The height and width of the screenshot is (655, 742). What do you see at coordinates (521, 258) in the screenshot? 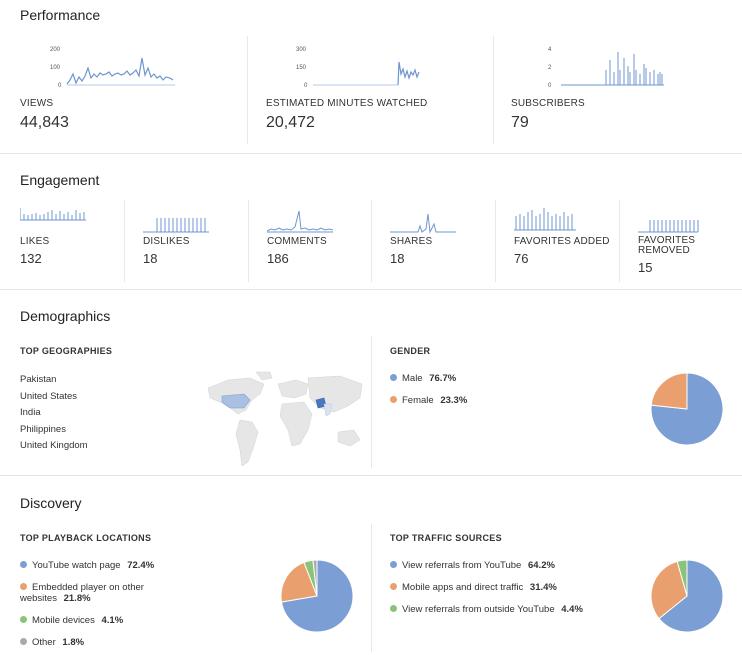
I see `favorites-added-value: 76` at bounding box center [521, 258].